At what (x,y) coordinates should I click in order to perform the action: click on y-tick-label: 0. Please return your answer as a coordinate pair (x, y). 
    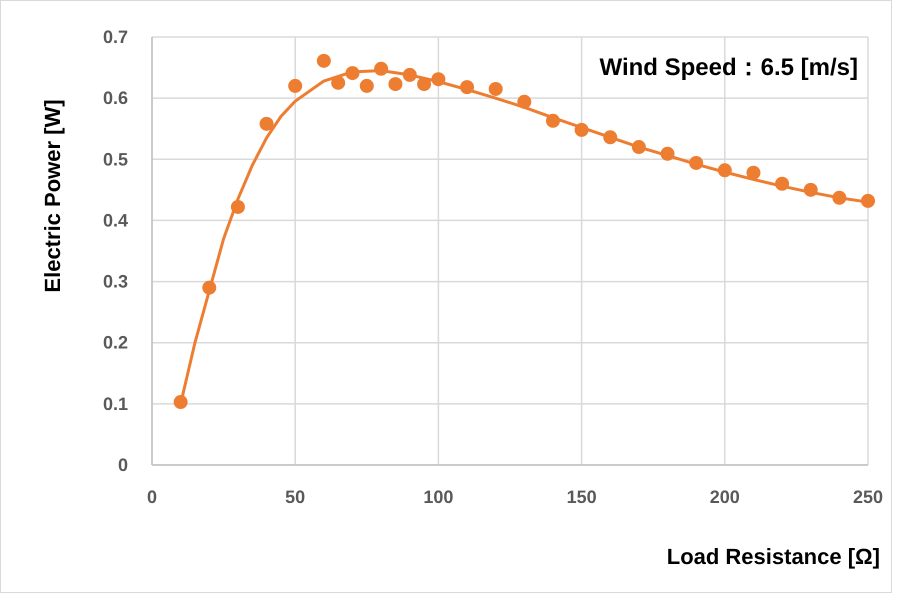
    Looking at the image, I should click on (123, 465).